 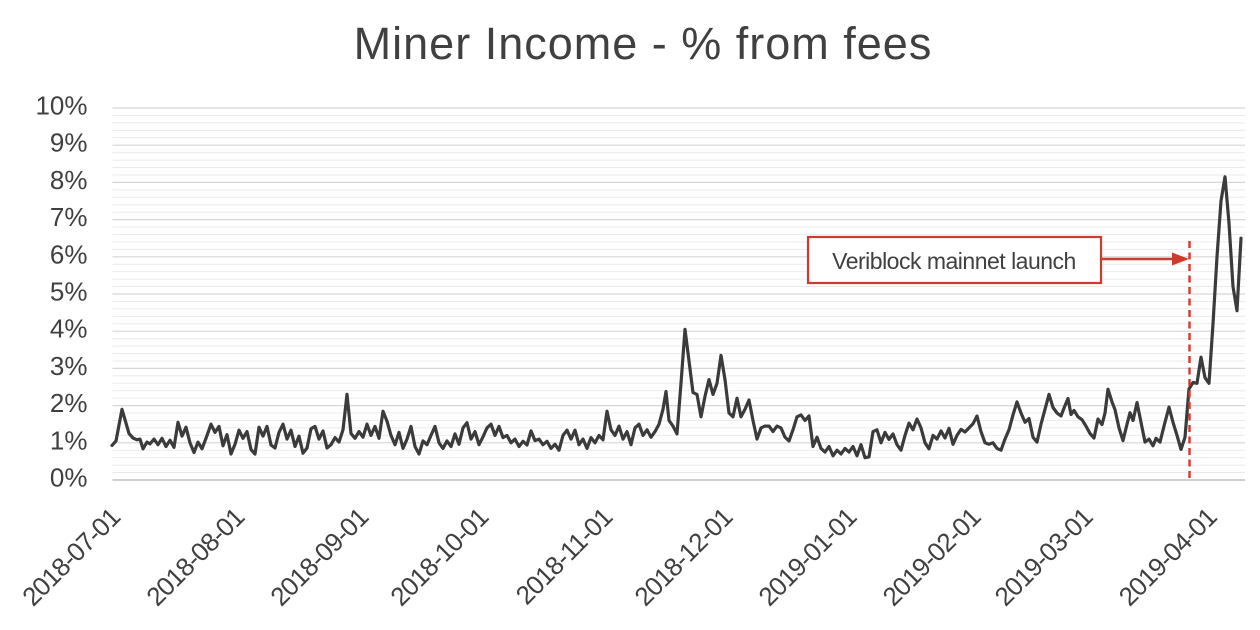 I want to click on svg-text: 5%, so click(x=69, y=292).